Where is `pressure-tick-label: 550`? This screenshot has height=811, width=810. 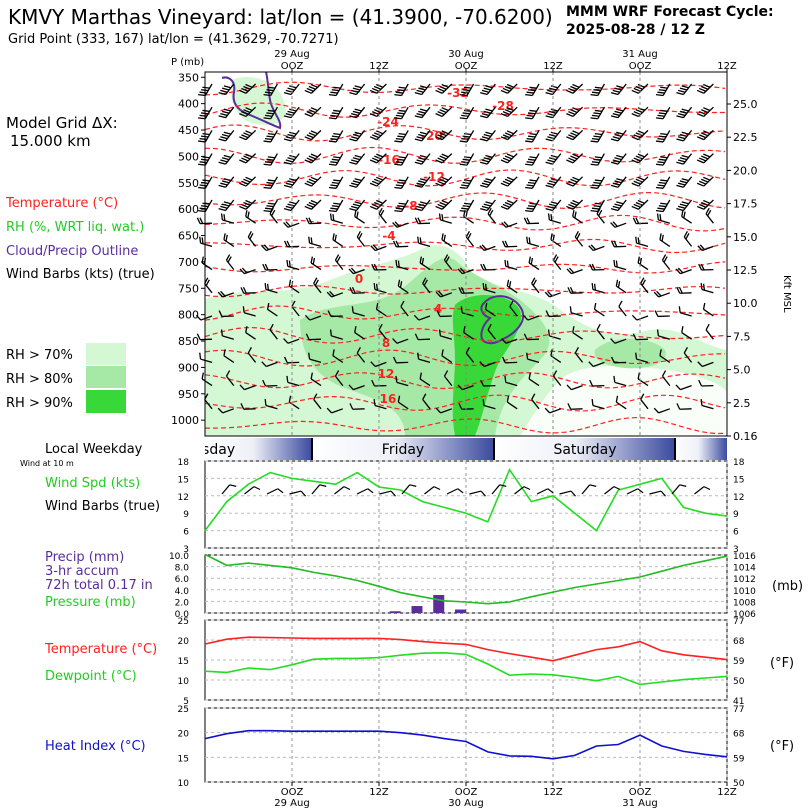
pressure-tick-label: 550 is located at coordinates (188, 183).